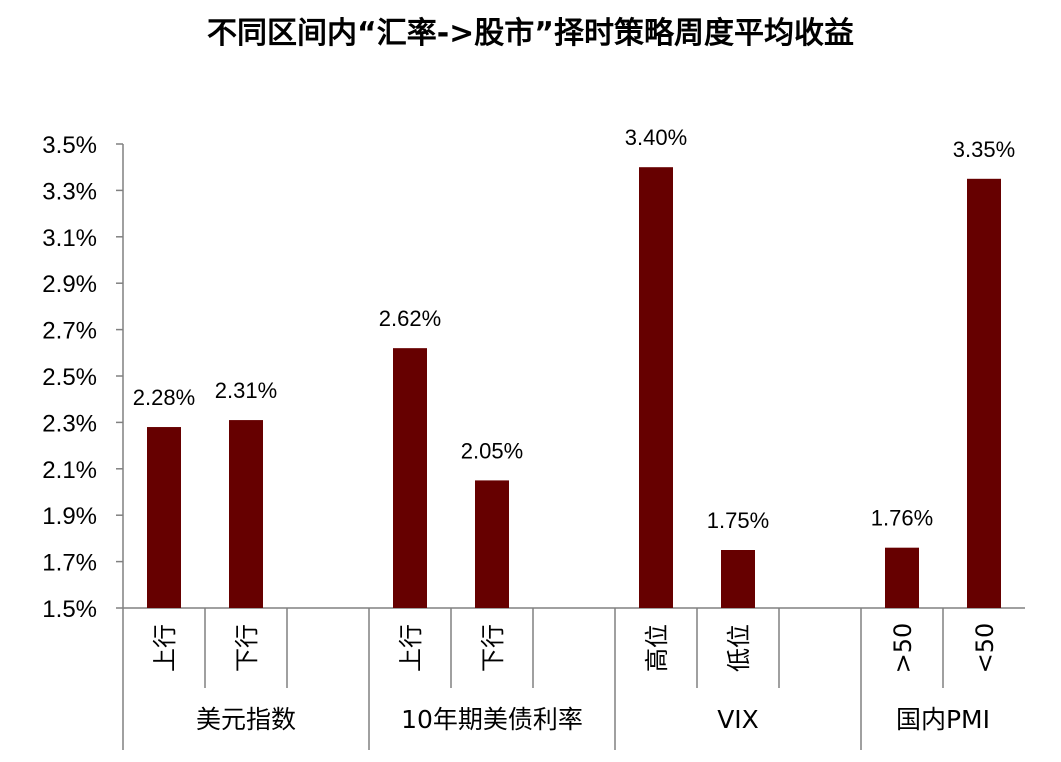 The image size is (1061, 762). What do you see at coordinates (739, 648) in the screenshot?
I see `category-label: 低位` at bounding box center [739, 648].